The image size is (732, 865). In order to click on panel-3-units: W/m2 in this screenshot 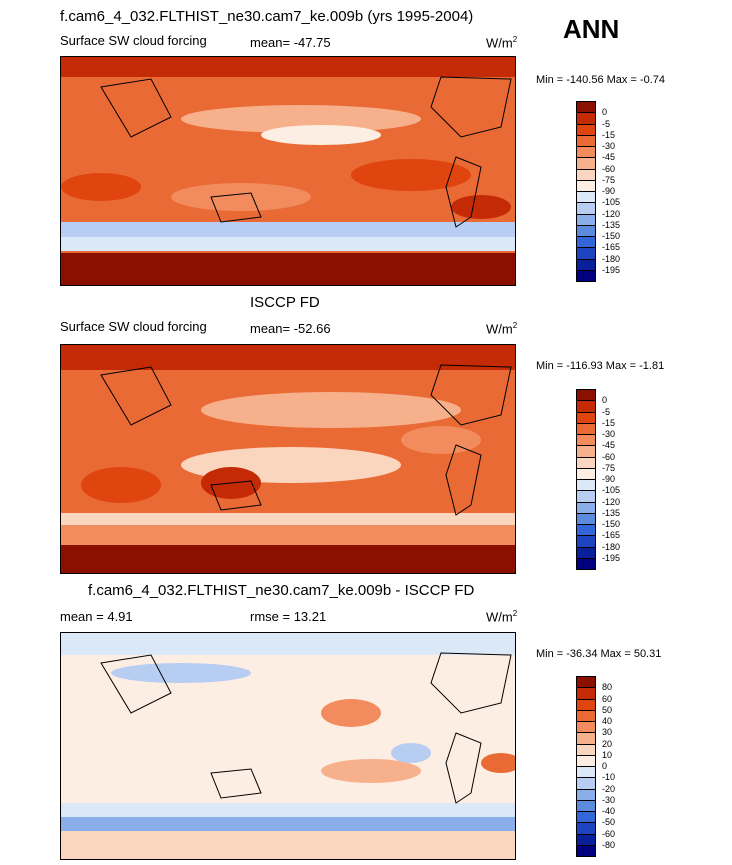, I will do `click(502, 617)`.